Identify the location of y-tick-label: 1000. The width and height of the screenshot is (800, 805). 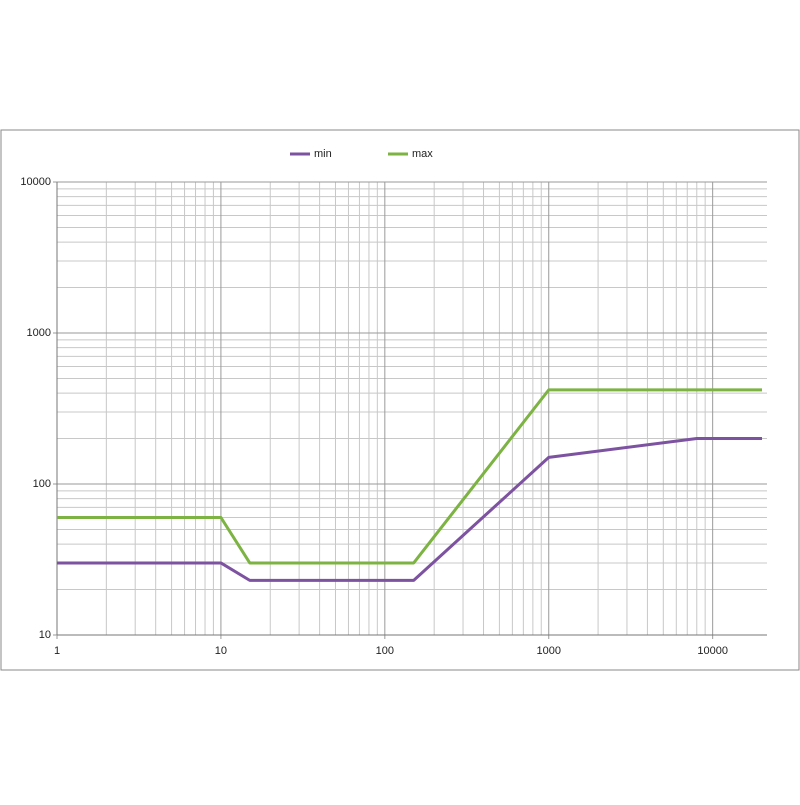
(39, 333).